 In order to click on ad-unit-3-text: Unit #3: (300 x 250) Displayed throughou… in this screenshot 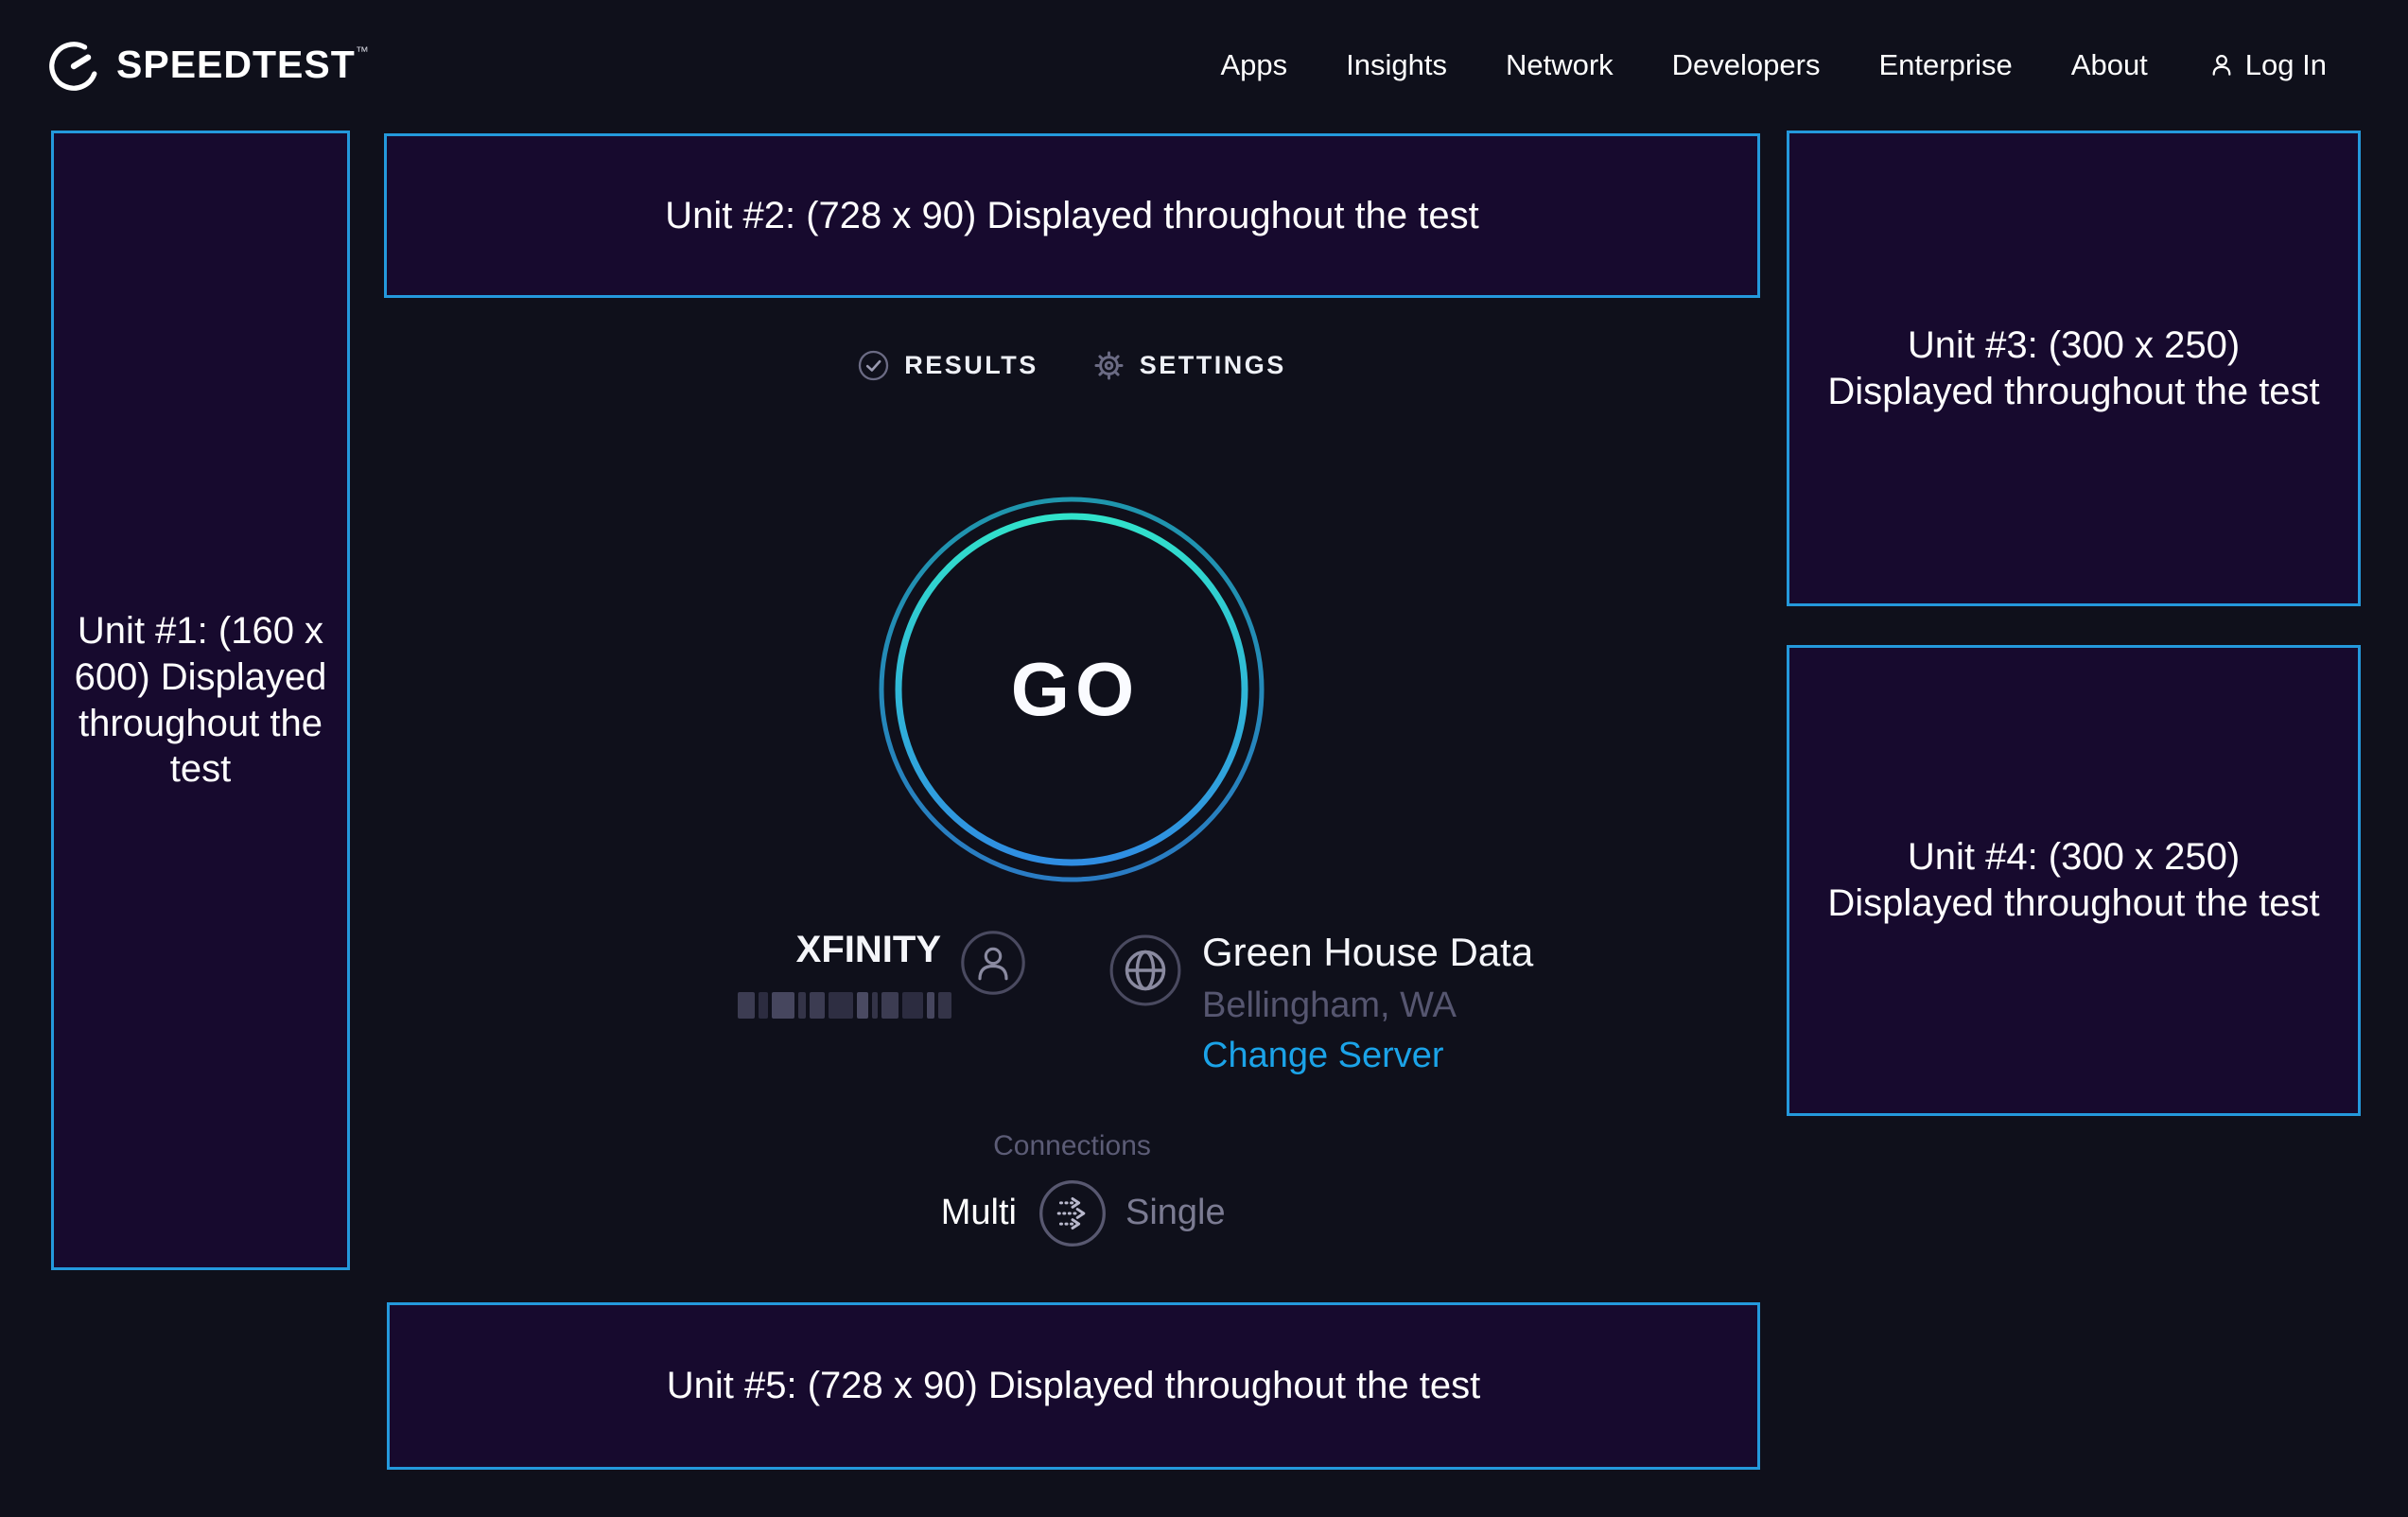, I will do `click(2073, 367)`.